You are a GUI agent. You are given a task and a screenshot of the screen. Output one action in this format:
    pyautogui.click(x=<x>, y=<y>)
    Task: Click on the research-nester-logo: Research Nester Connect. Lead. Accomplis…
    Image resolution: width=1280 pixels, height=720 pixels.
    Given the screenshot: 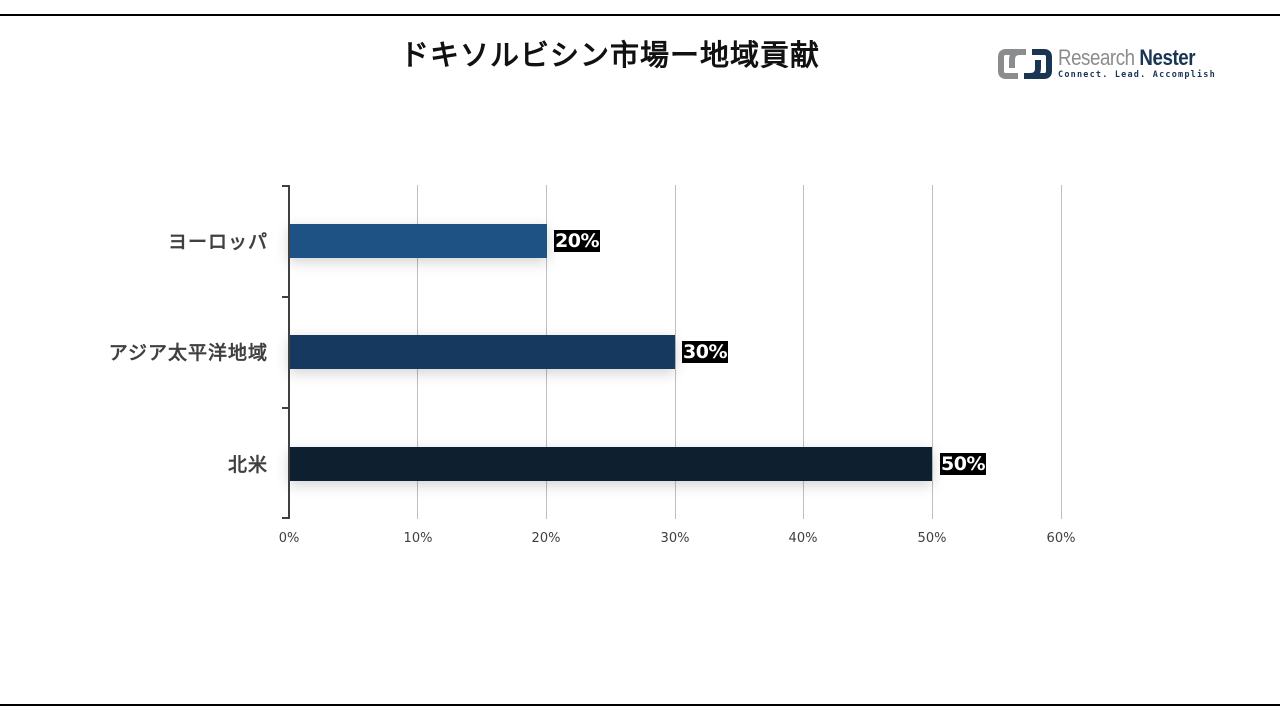 What is the action you would take?
    pyautogui.click(x=1108, y=64)
    